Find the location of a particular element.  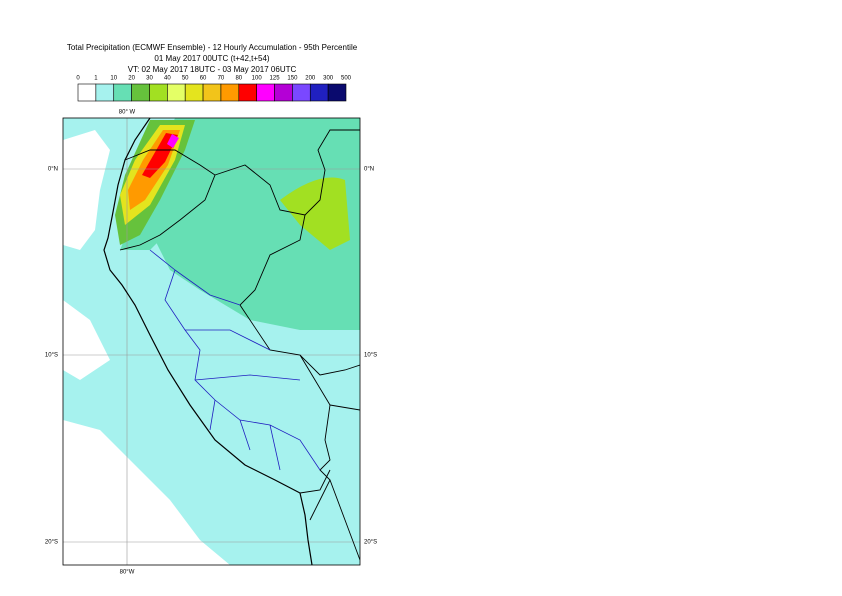

legend-label: 20 is located at coordinates (131, 79).